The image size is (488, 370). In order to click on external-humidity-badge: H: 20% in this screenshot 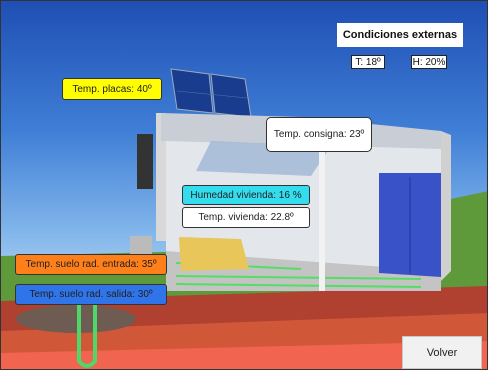, I will do `click(429, 62)`.